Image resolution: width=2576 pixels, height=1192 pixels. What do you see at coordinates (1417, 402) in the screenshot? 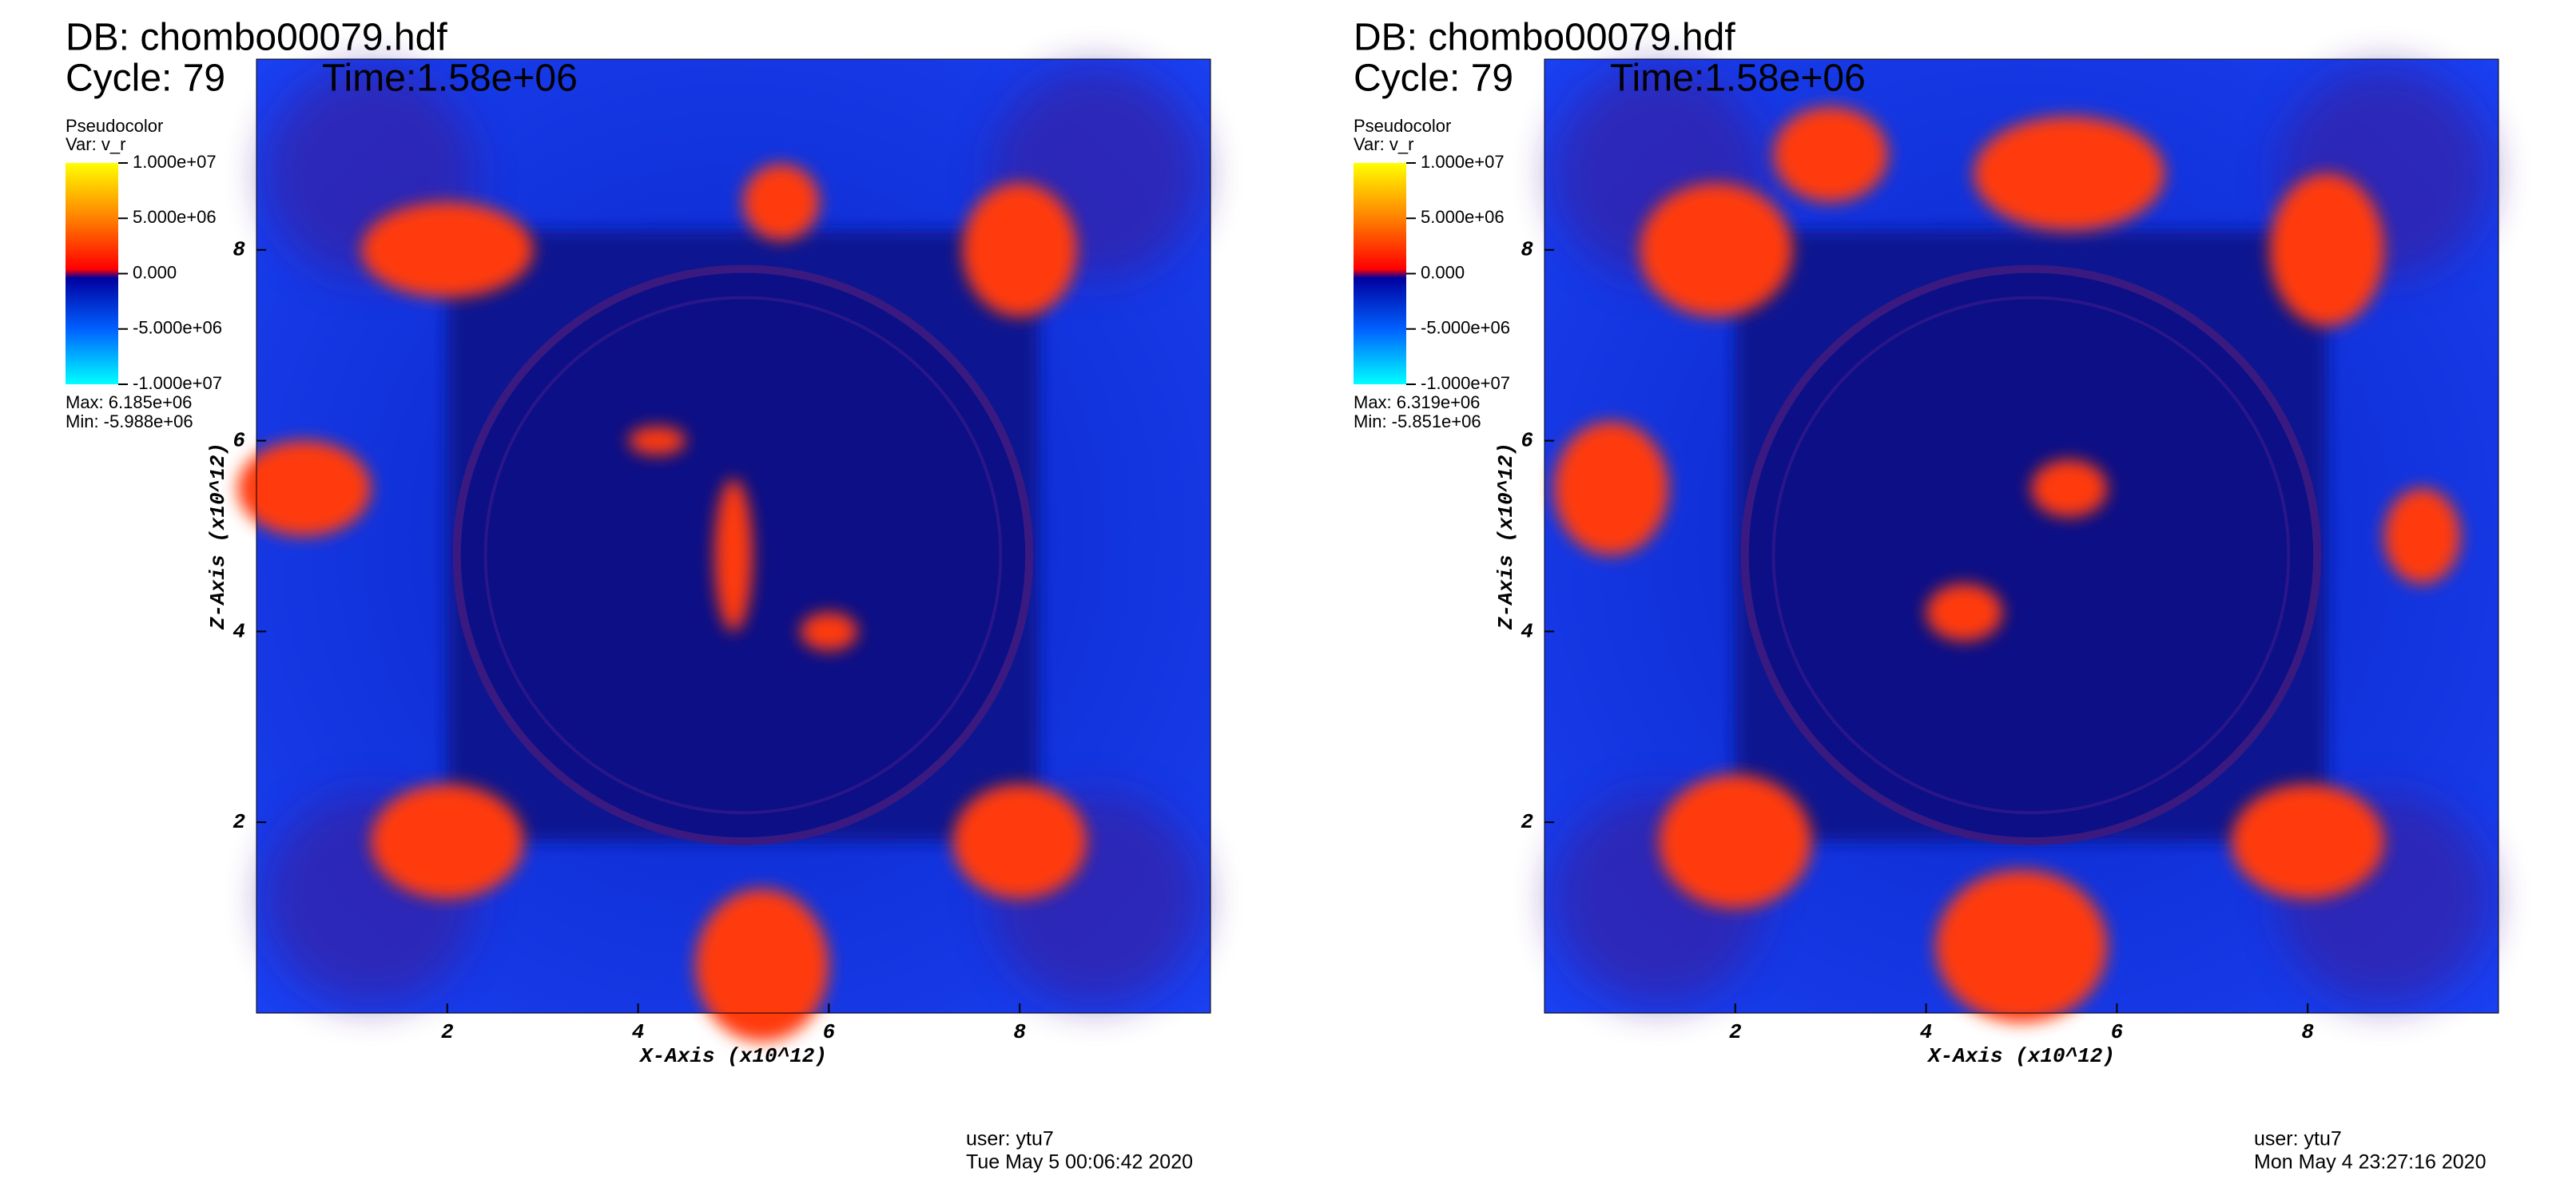
I see `legend-max: Max: 6.319e+06` at bounding box center [1417, 402].